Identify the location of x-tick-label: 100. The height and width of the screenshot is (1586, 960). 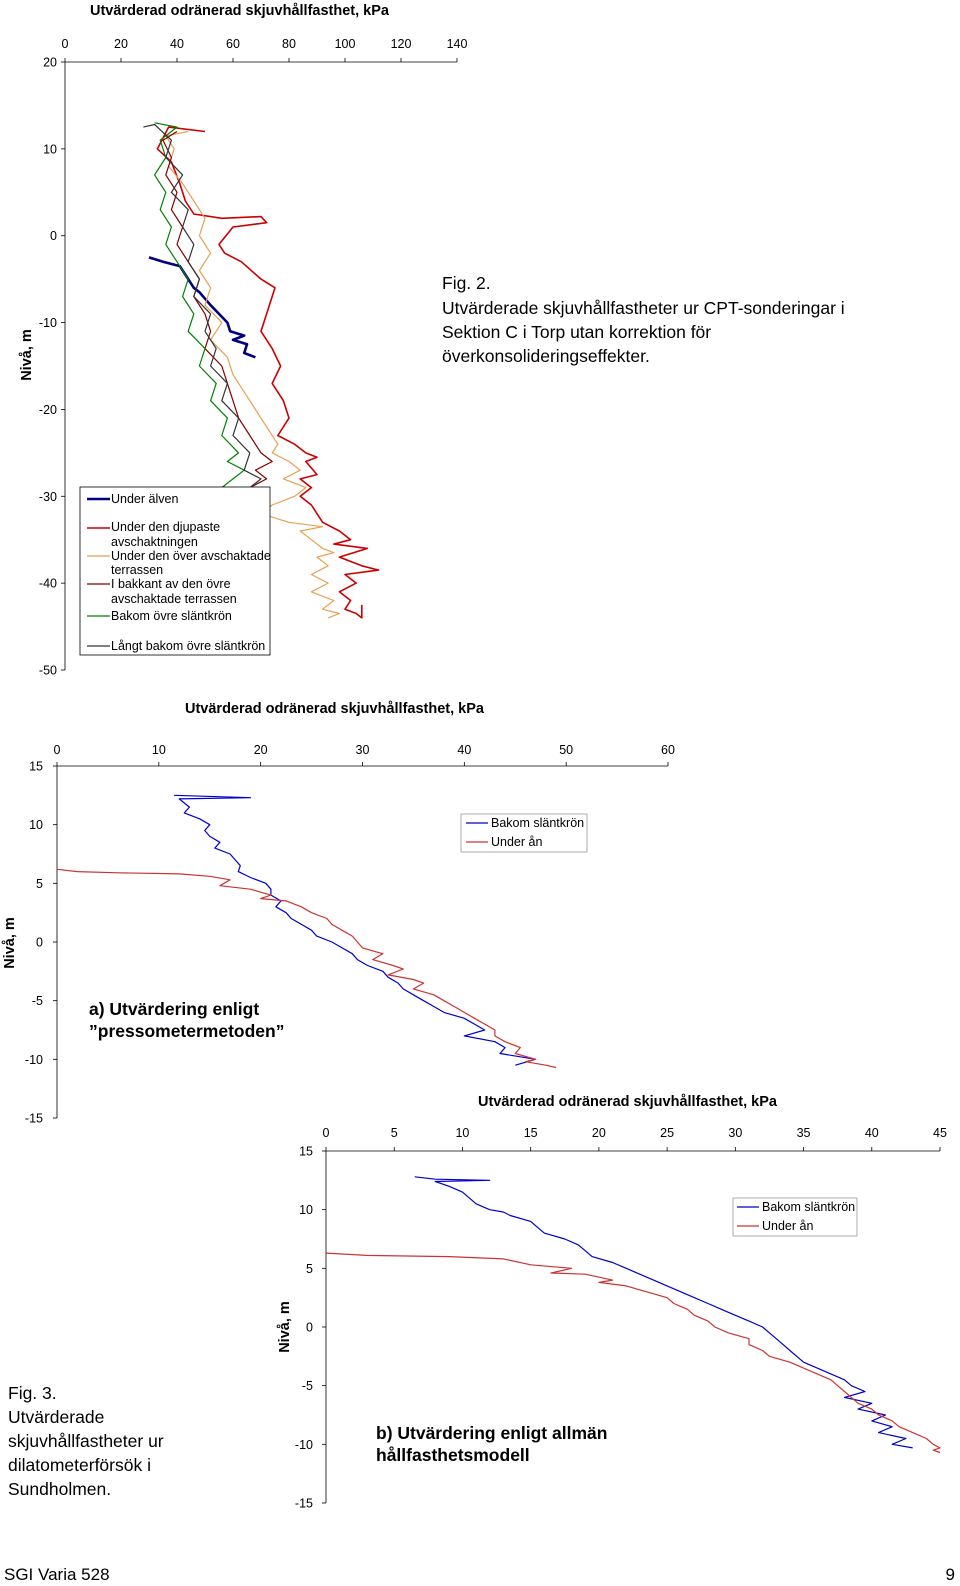
(345, 44).